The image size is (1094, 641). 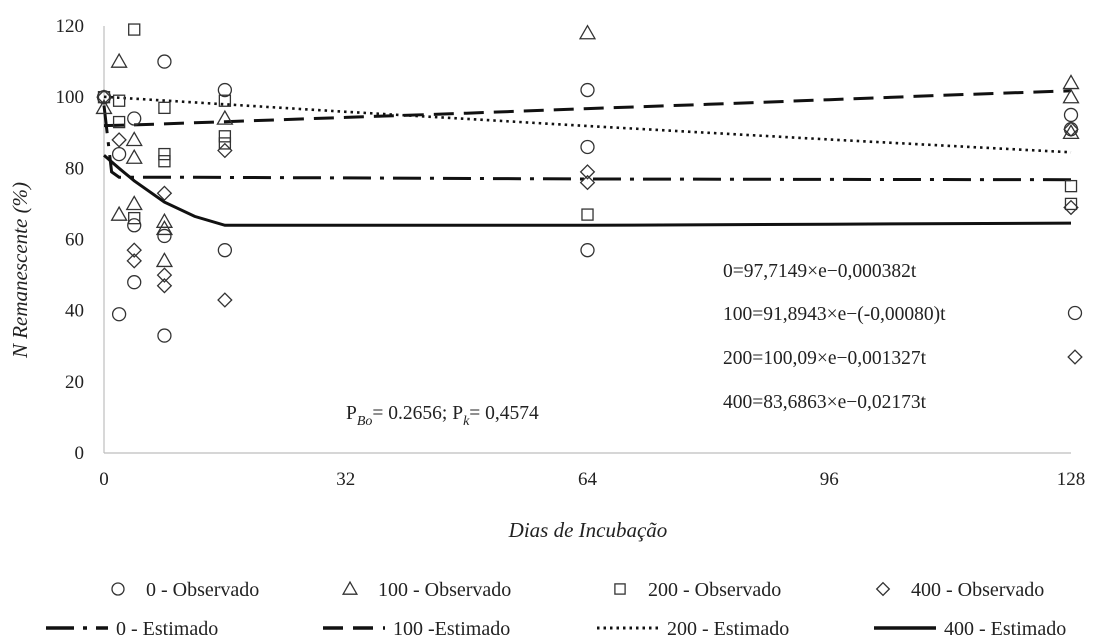 What do you see at coordinates (70, 97) in the screenshot?
I see `y-tick-label: 100` at bounding box center [70, 97].